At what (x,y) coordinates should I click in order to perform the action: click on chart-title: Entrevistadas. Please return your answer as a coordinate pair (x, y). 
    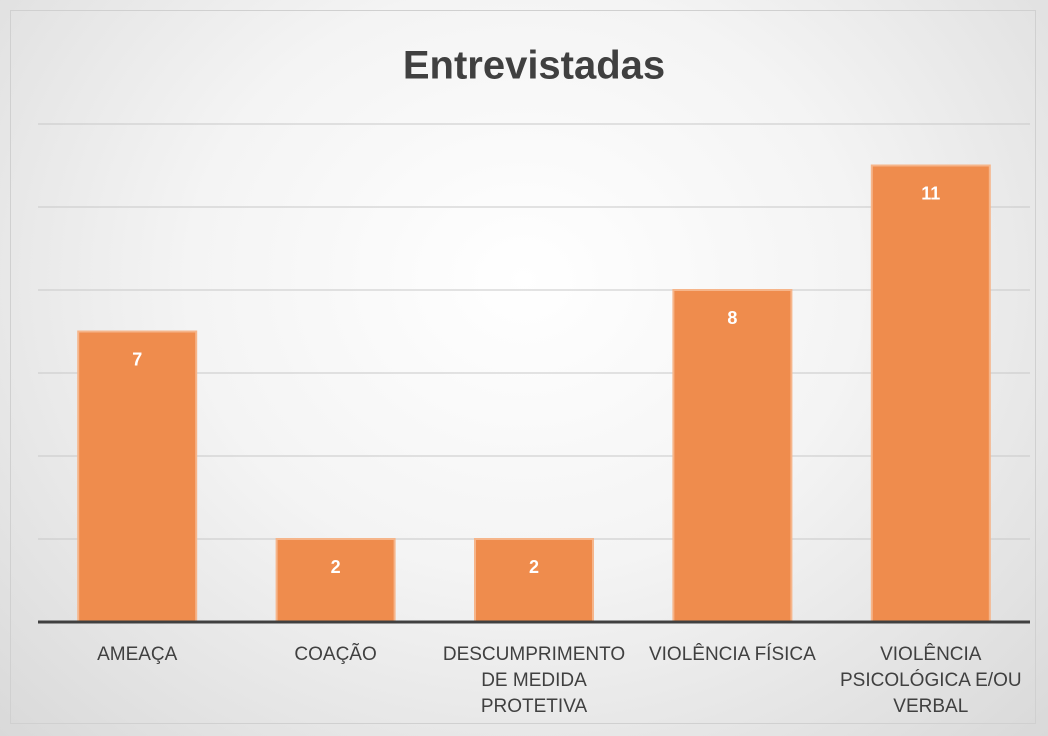
    Looking at the image, I should click on (534, 66).